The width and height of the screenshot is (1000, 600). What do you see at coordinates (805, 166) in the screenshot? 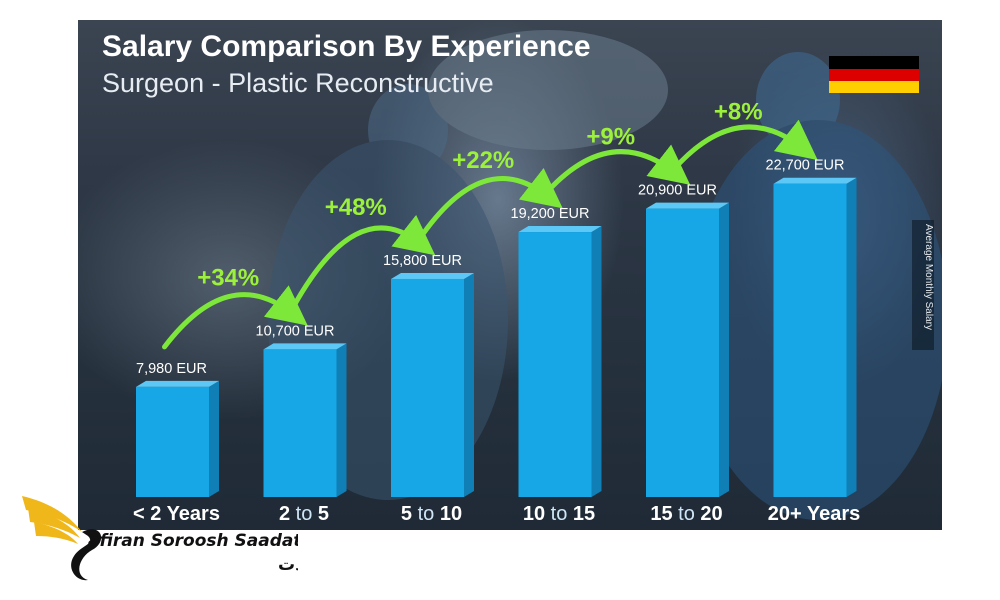
I see `value-label-5: 22,700 EUR` at bounding box center [805, 166].